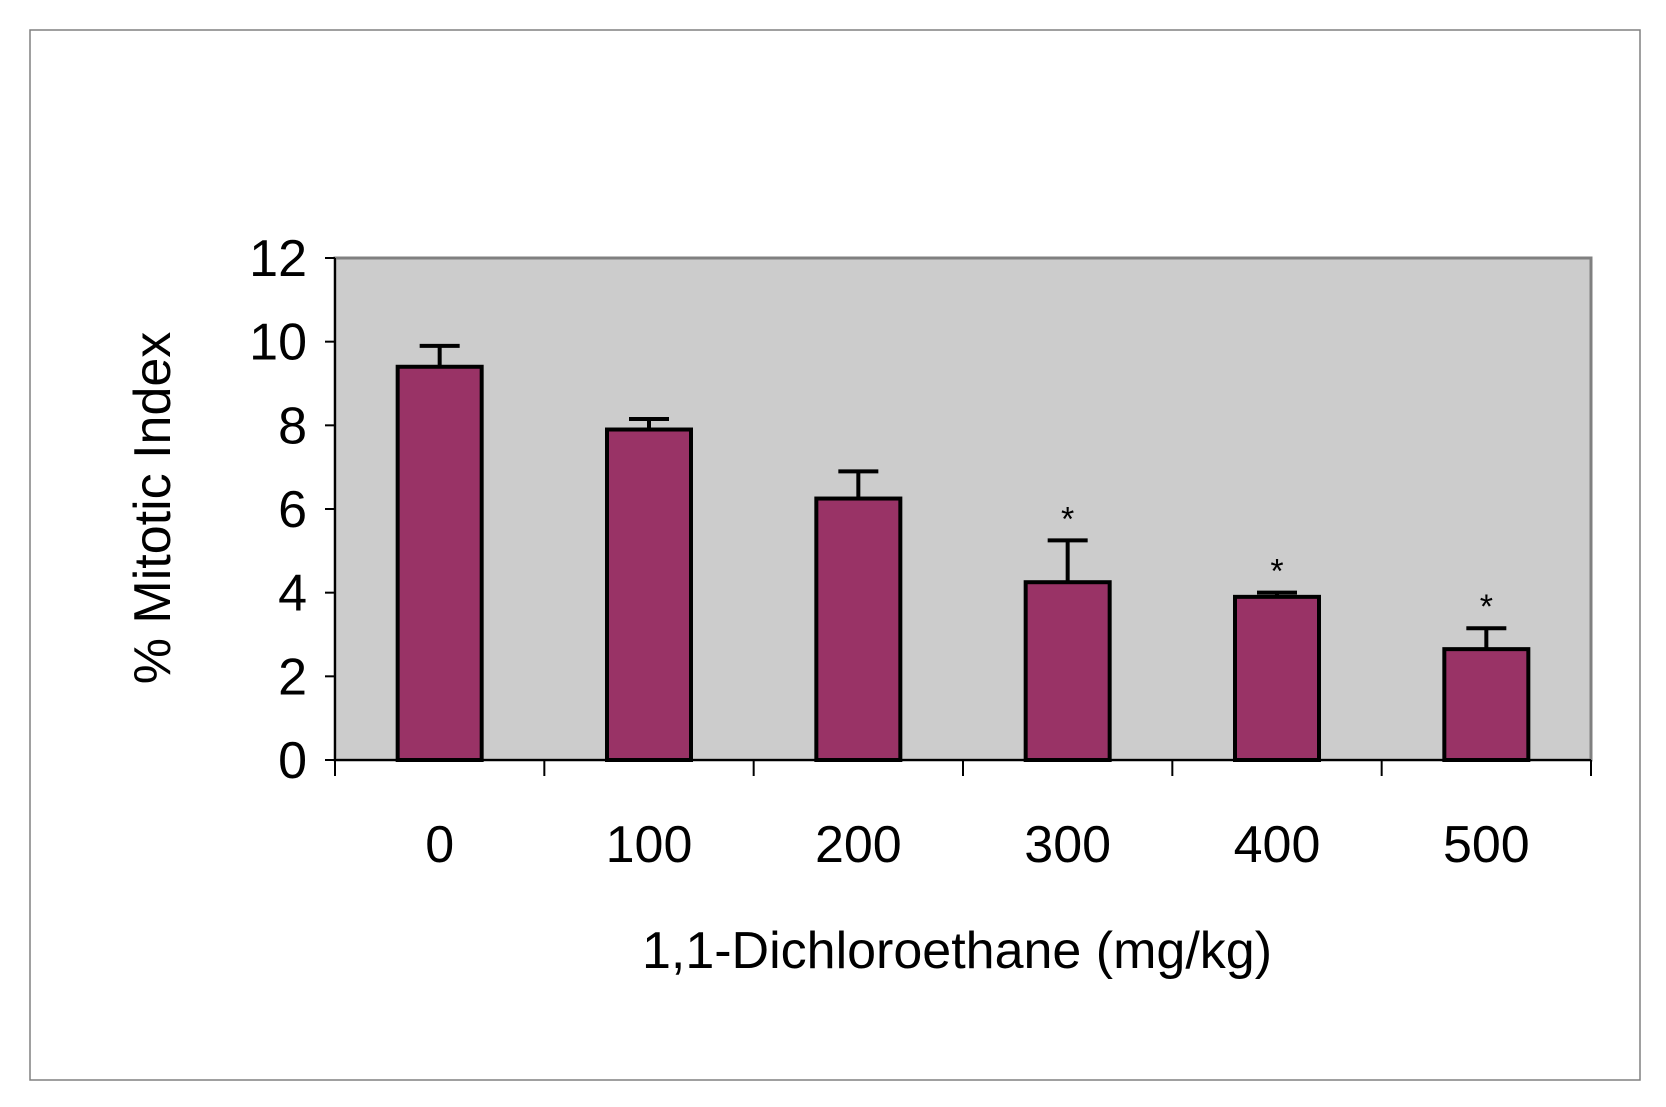 This screenshot has width=1666, height=1107. What do you see at coordinates (278, 343) in the screenshot?
I see `y-tick-label: 10` at bounding box center [278, 343].